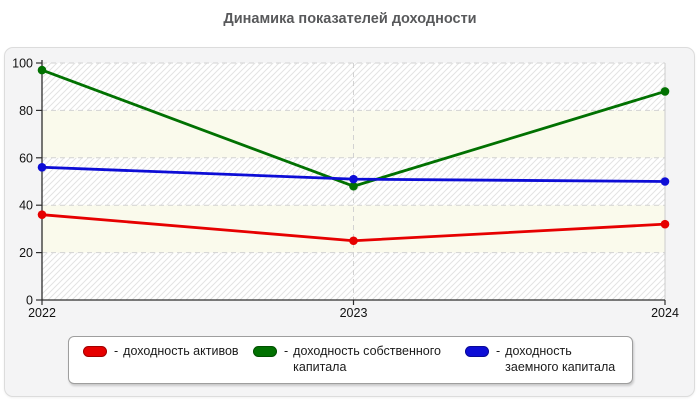 This screenshot has width=700, height=400. I want to click on legend-label-equity: доходность собственного капитала, so click(367, 359).